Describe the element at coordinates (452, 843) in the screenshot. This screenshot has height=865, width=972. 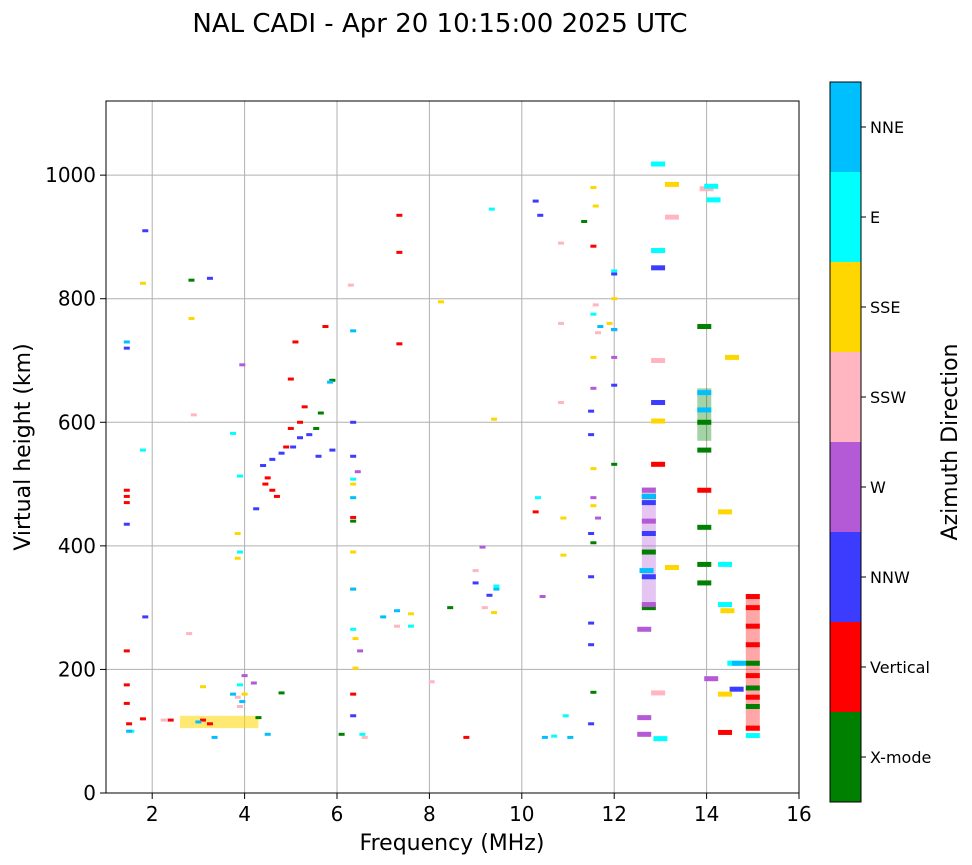
I see `x-axis-label: Frequency (MHz)` at that location.